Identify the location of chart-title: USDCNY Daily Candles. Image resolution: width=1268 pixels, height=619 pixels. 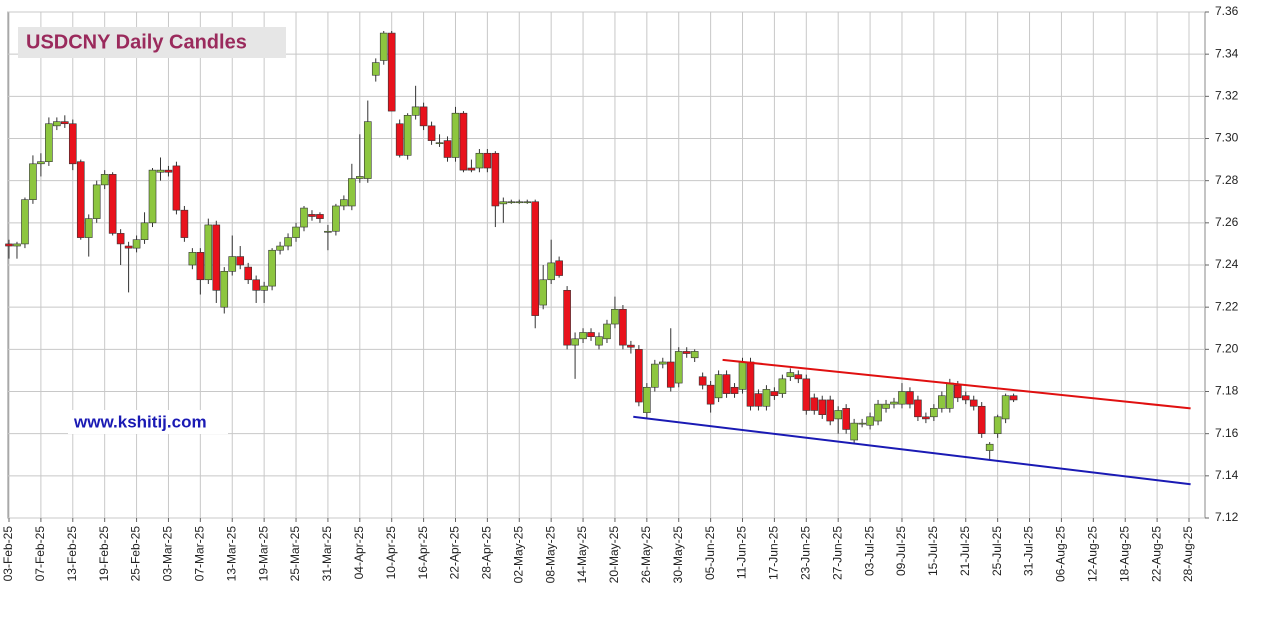
(136, 42).